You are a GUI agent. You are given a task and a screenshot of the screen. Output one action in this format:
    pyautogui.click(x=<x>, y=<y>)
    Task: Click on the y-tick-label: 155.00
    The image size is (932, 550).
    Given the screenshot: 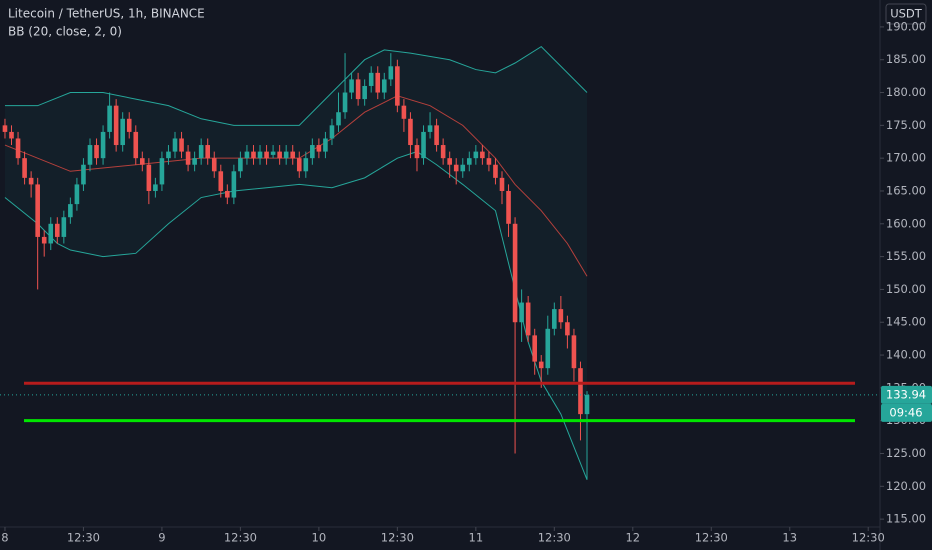 What is the action you would take?
    pyautogui.click(x=906, y=256)
    